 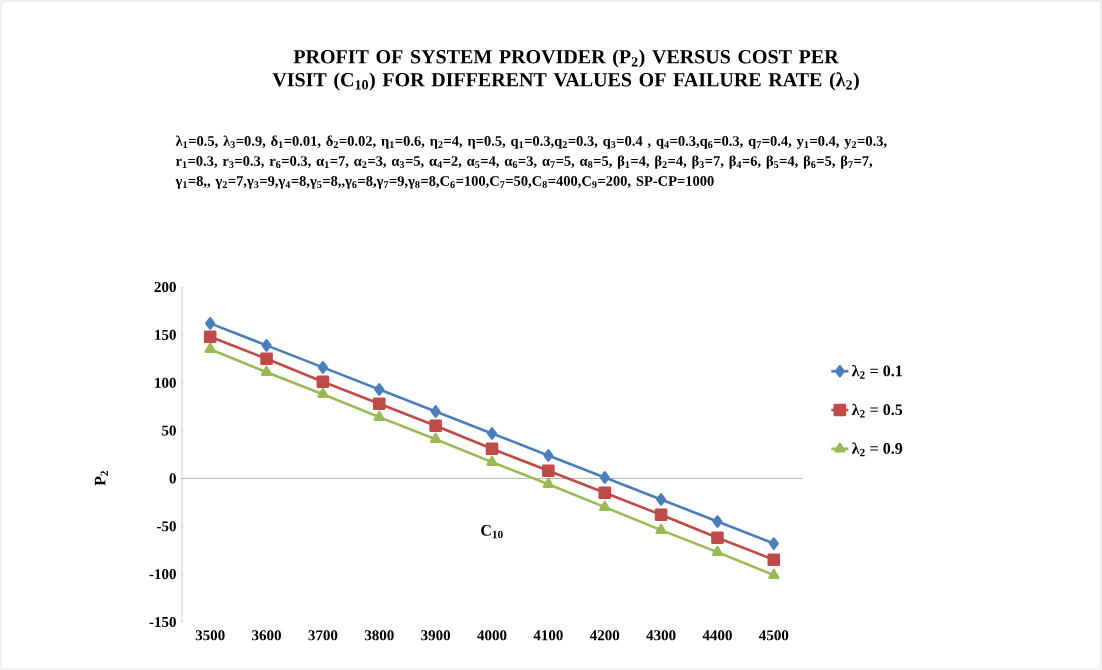 What do you see at coordinates (548, 635) in the screenshot?
I see `x-tick-label: 4100` at bounding box center [548, 635].